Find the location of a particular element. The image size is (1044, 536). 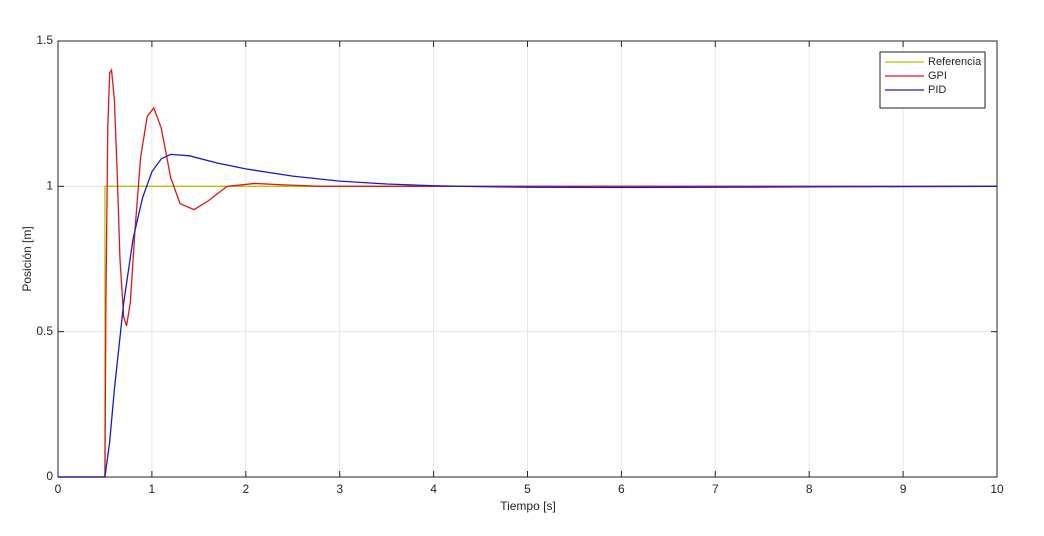

legend-label: Referencia is located at coordinates (955, 62).